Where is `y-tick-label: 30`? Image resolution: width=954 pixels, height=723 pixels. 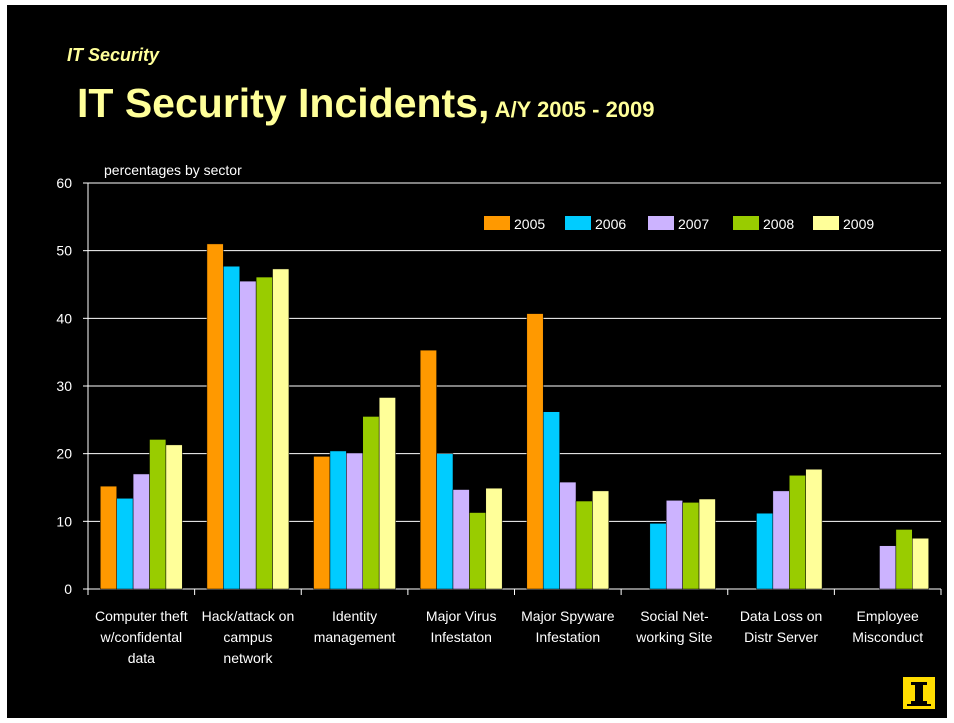
y-tick-label: 30 is located at coordinates (64, 386).